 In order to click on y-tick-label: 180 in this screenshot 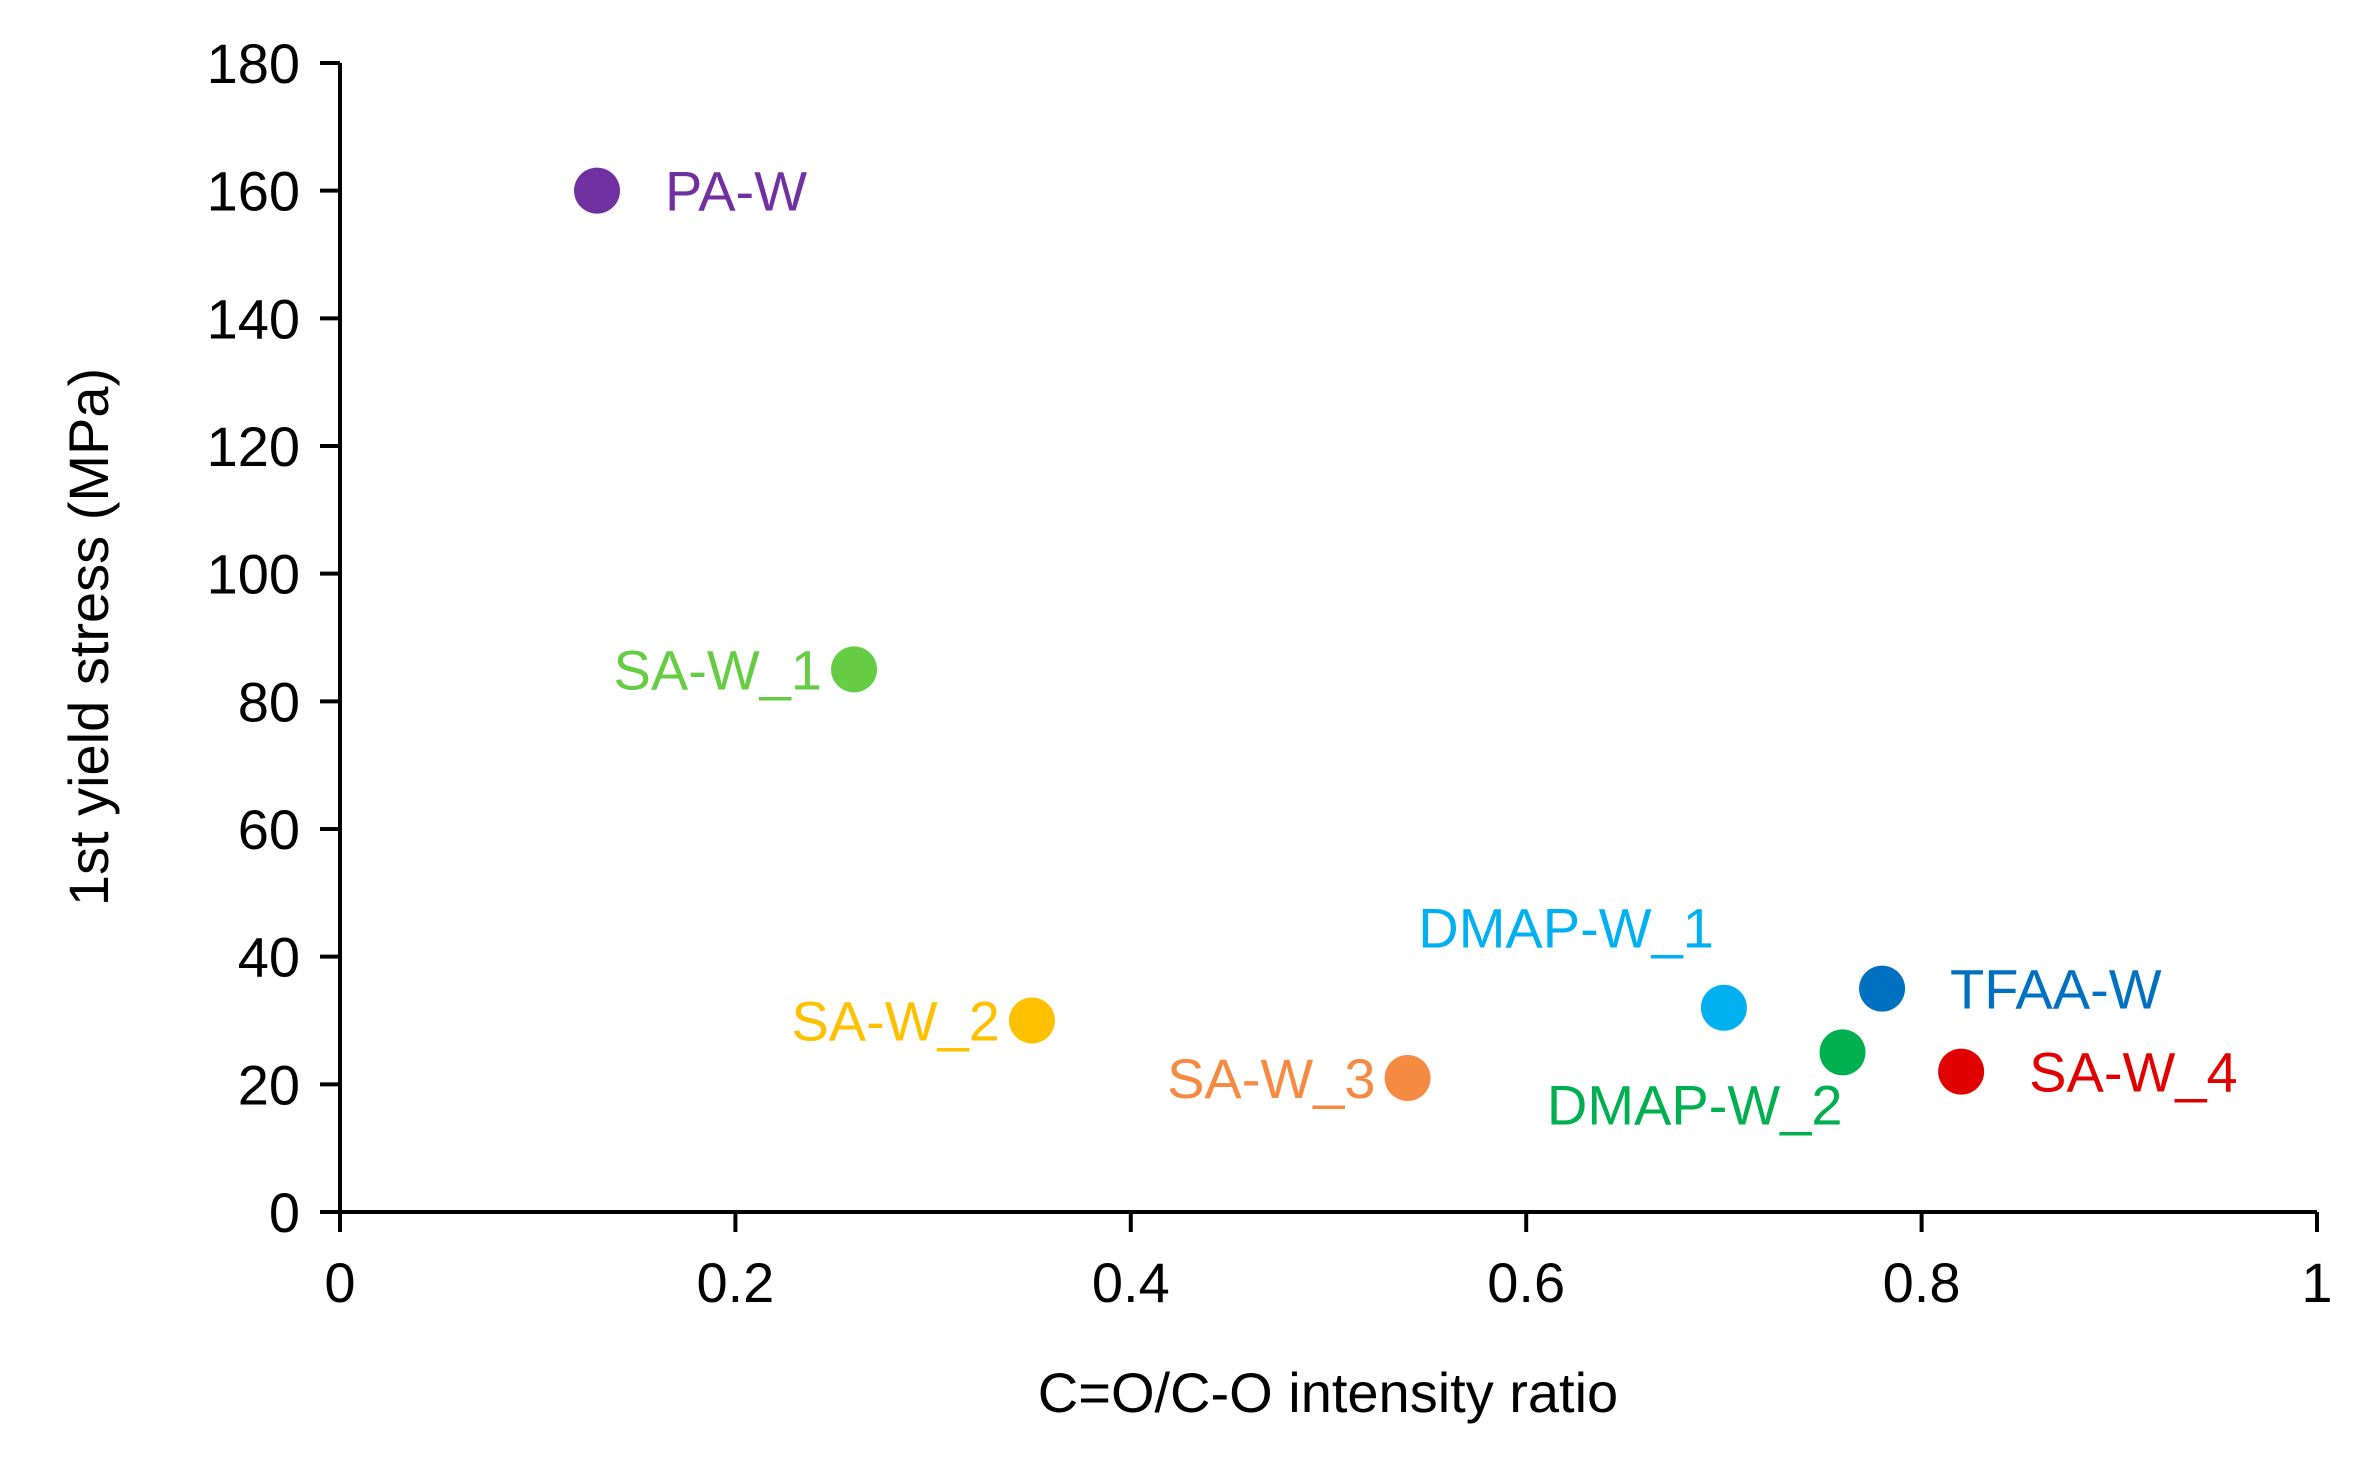, I will do `click(253, 63)`.